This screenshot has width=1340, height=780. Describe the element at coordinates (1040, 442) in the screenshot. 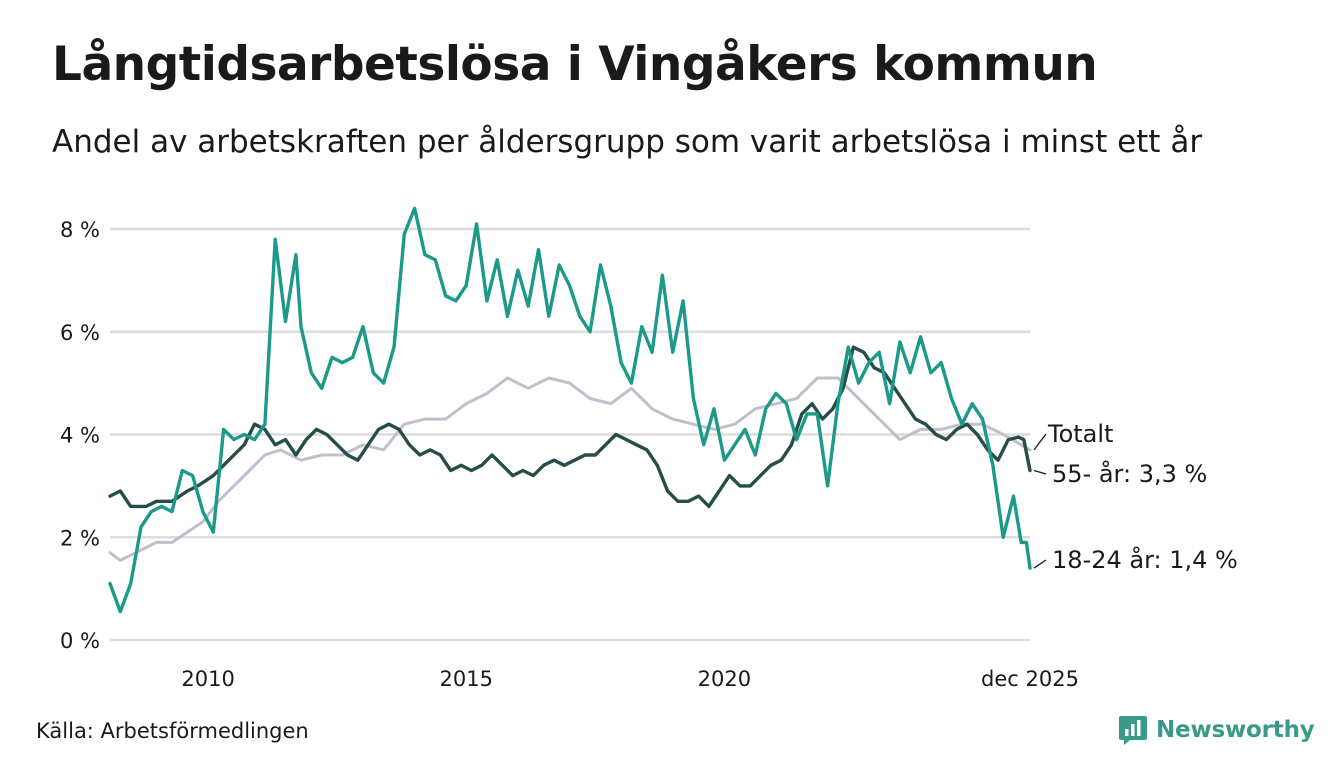

I see `leader-line-total` at that location.